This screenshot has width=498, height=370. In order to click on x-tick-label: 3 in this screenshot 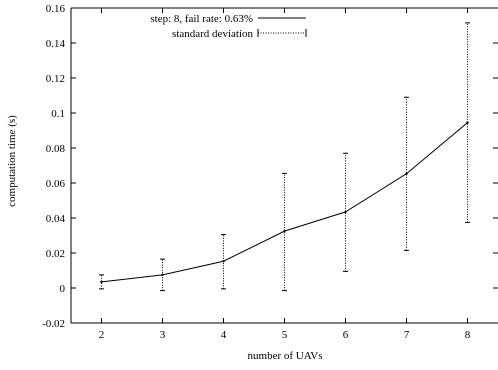, I will do `click(163, 335)`.